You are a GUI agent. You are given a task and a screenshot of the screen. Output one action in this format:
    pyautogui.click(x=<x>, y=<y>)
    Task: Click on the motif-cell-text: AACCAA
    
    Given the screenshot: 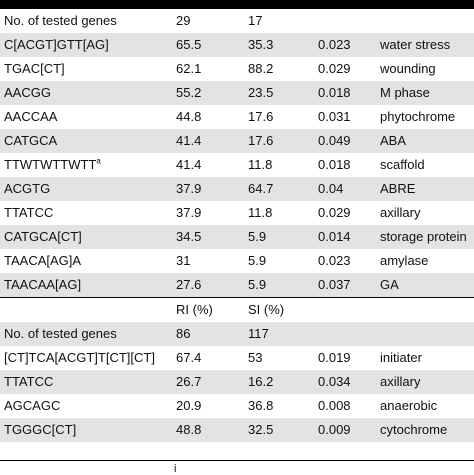 What is the action you would take?
    pyautogui.click(x=31, y=116)
    